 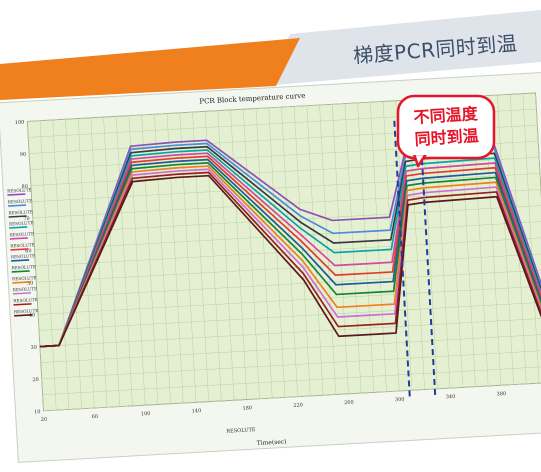 I want to click on y-tick-label: 10, so click(x=37, y=412).